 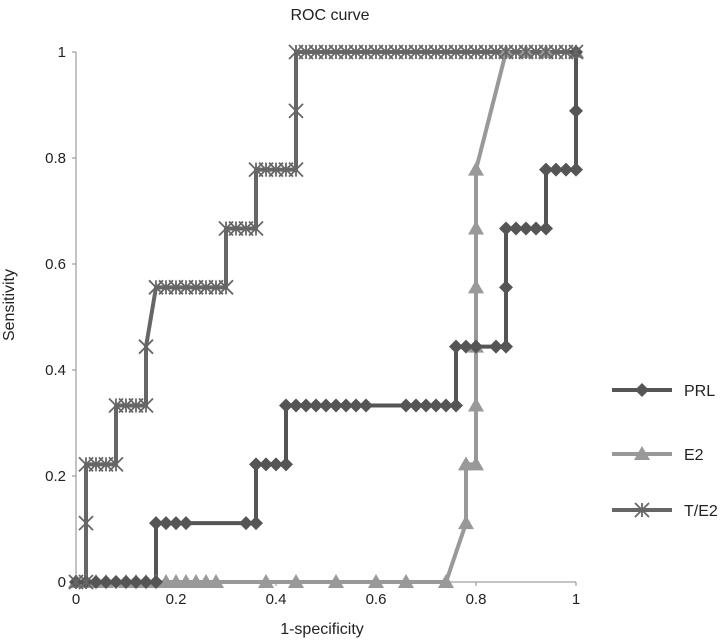 I want to click on x-tick-label: 0.6, so click(x=376, y=599).